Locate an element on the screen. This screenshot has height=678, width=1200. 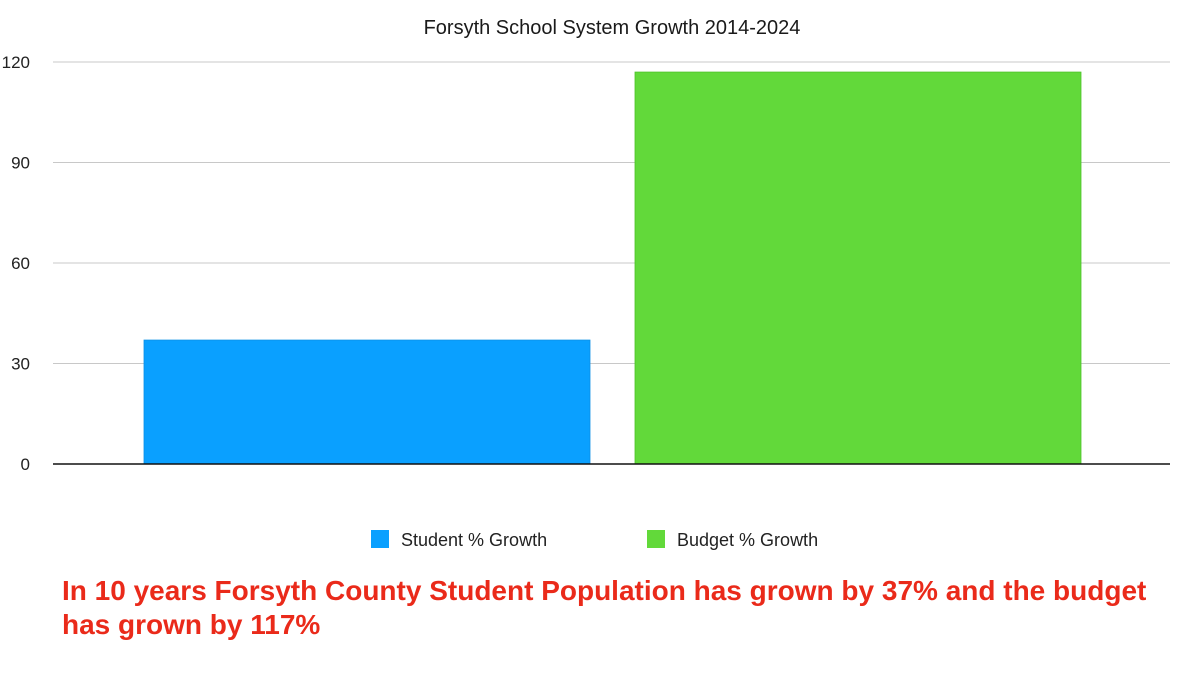
y-tick-label: 90 is located at coordinates (20, 163).